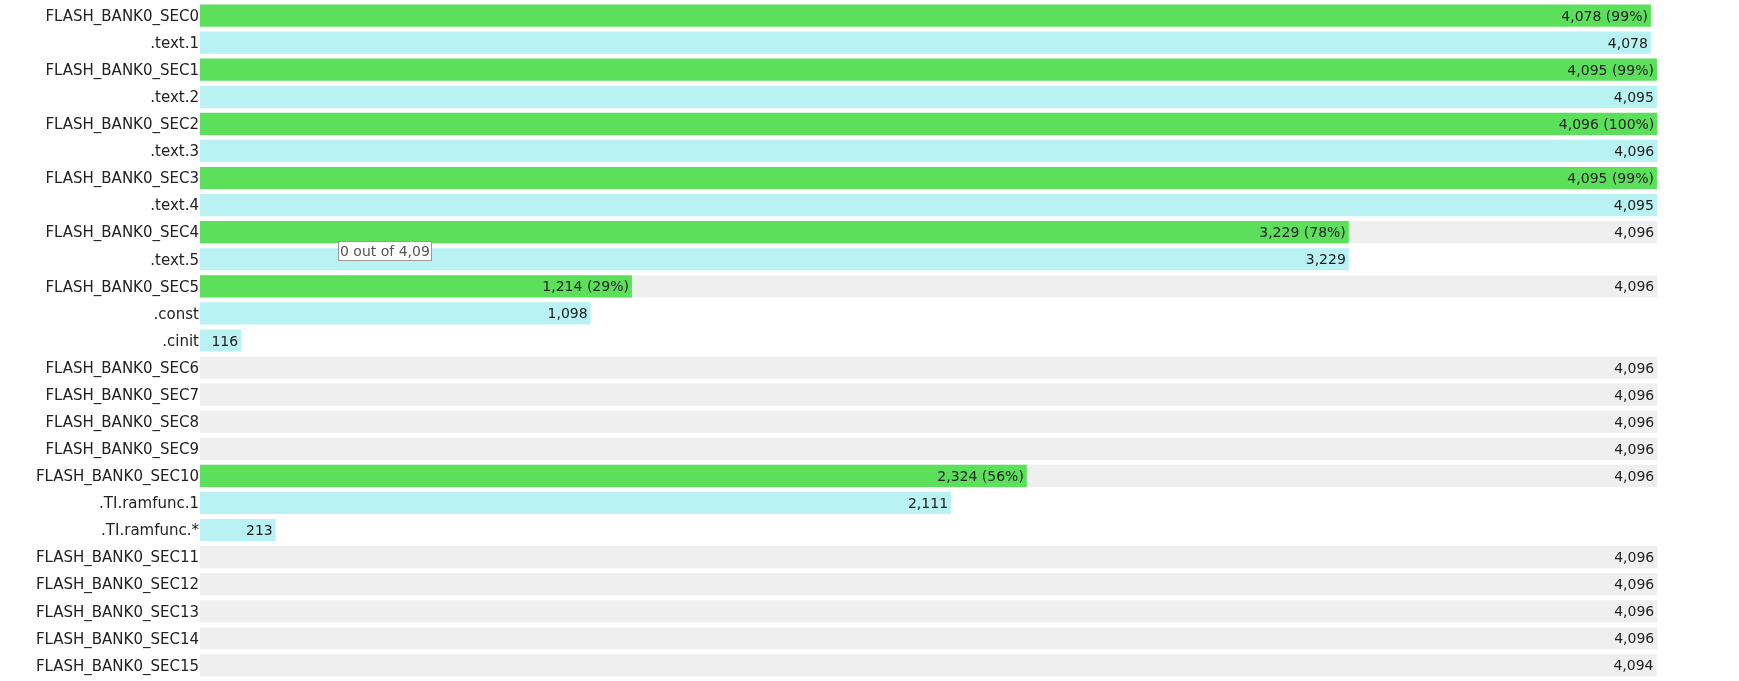 This screenshot has height=681, width=1739. Describe the element at coordinates (149, 503) in the screenshot. I see `y-tick-label: .TI.ramfunc.1` at that location.